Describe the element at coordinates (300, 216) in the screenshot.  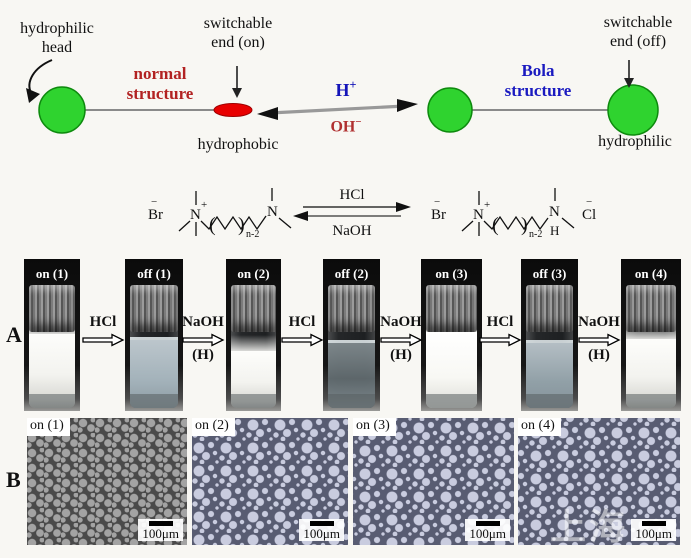
I see `reverse-arrow-head` at that location.